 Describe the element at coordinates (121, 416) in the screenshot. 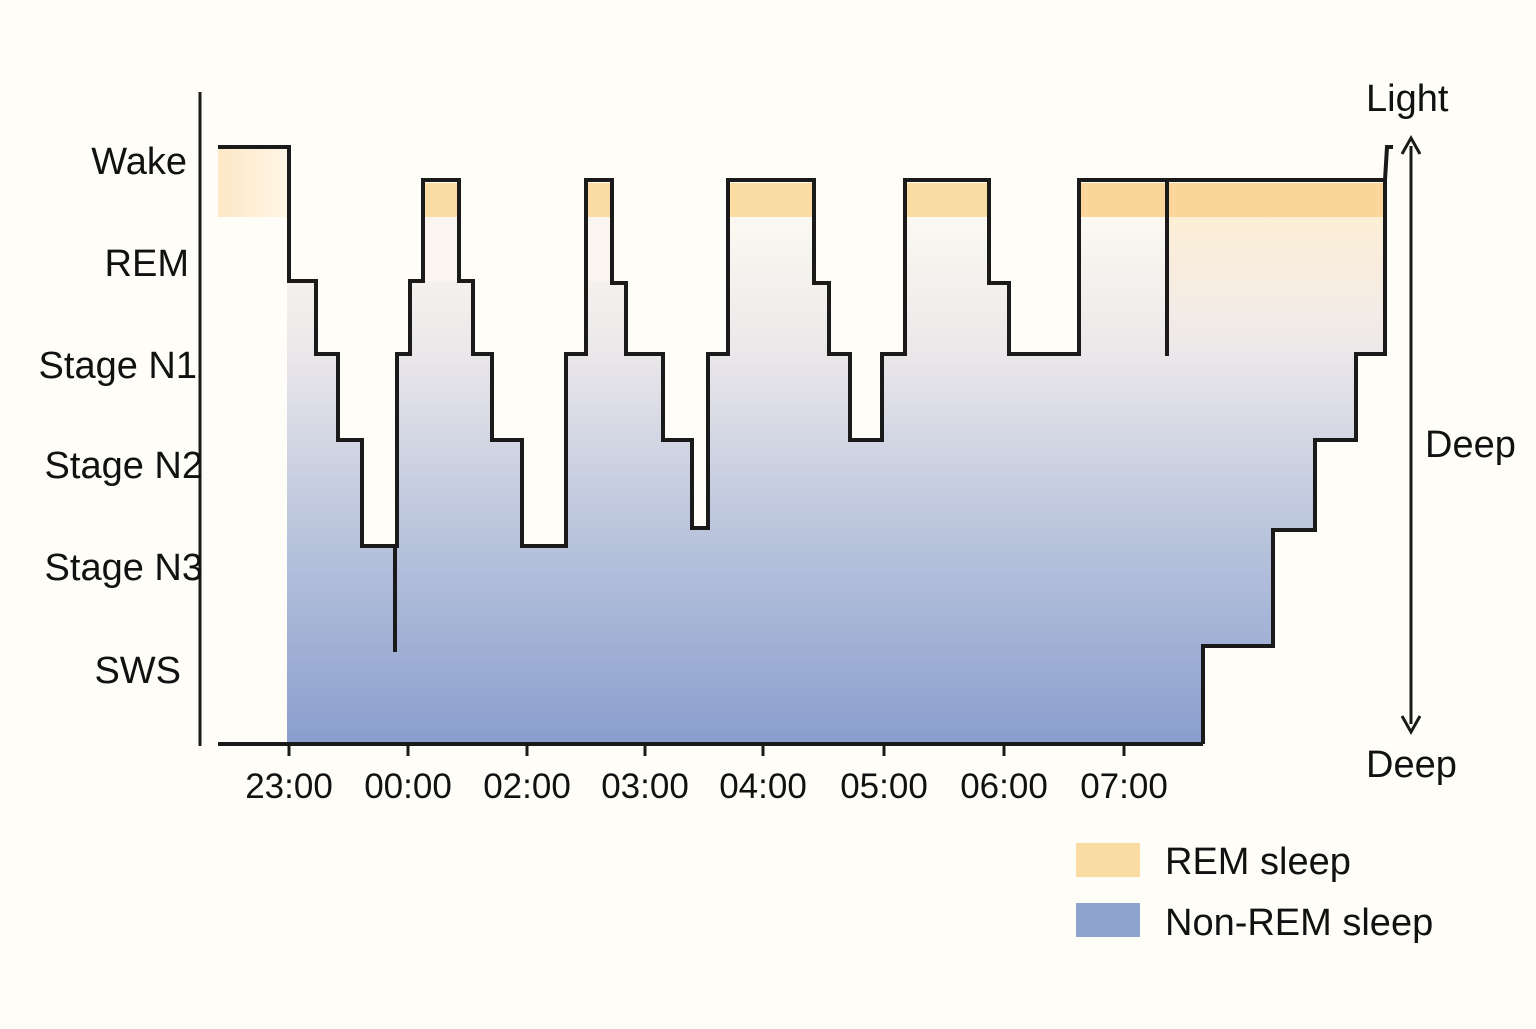

I see `y-stage-labels: Wake REM Stage N1 Stage N2 Stage N3 SWS` at that location.